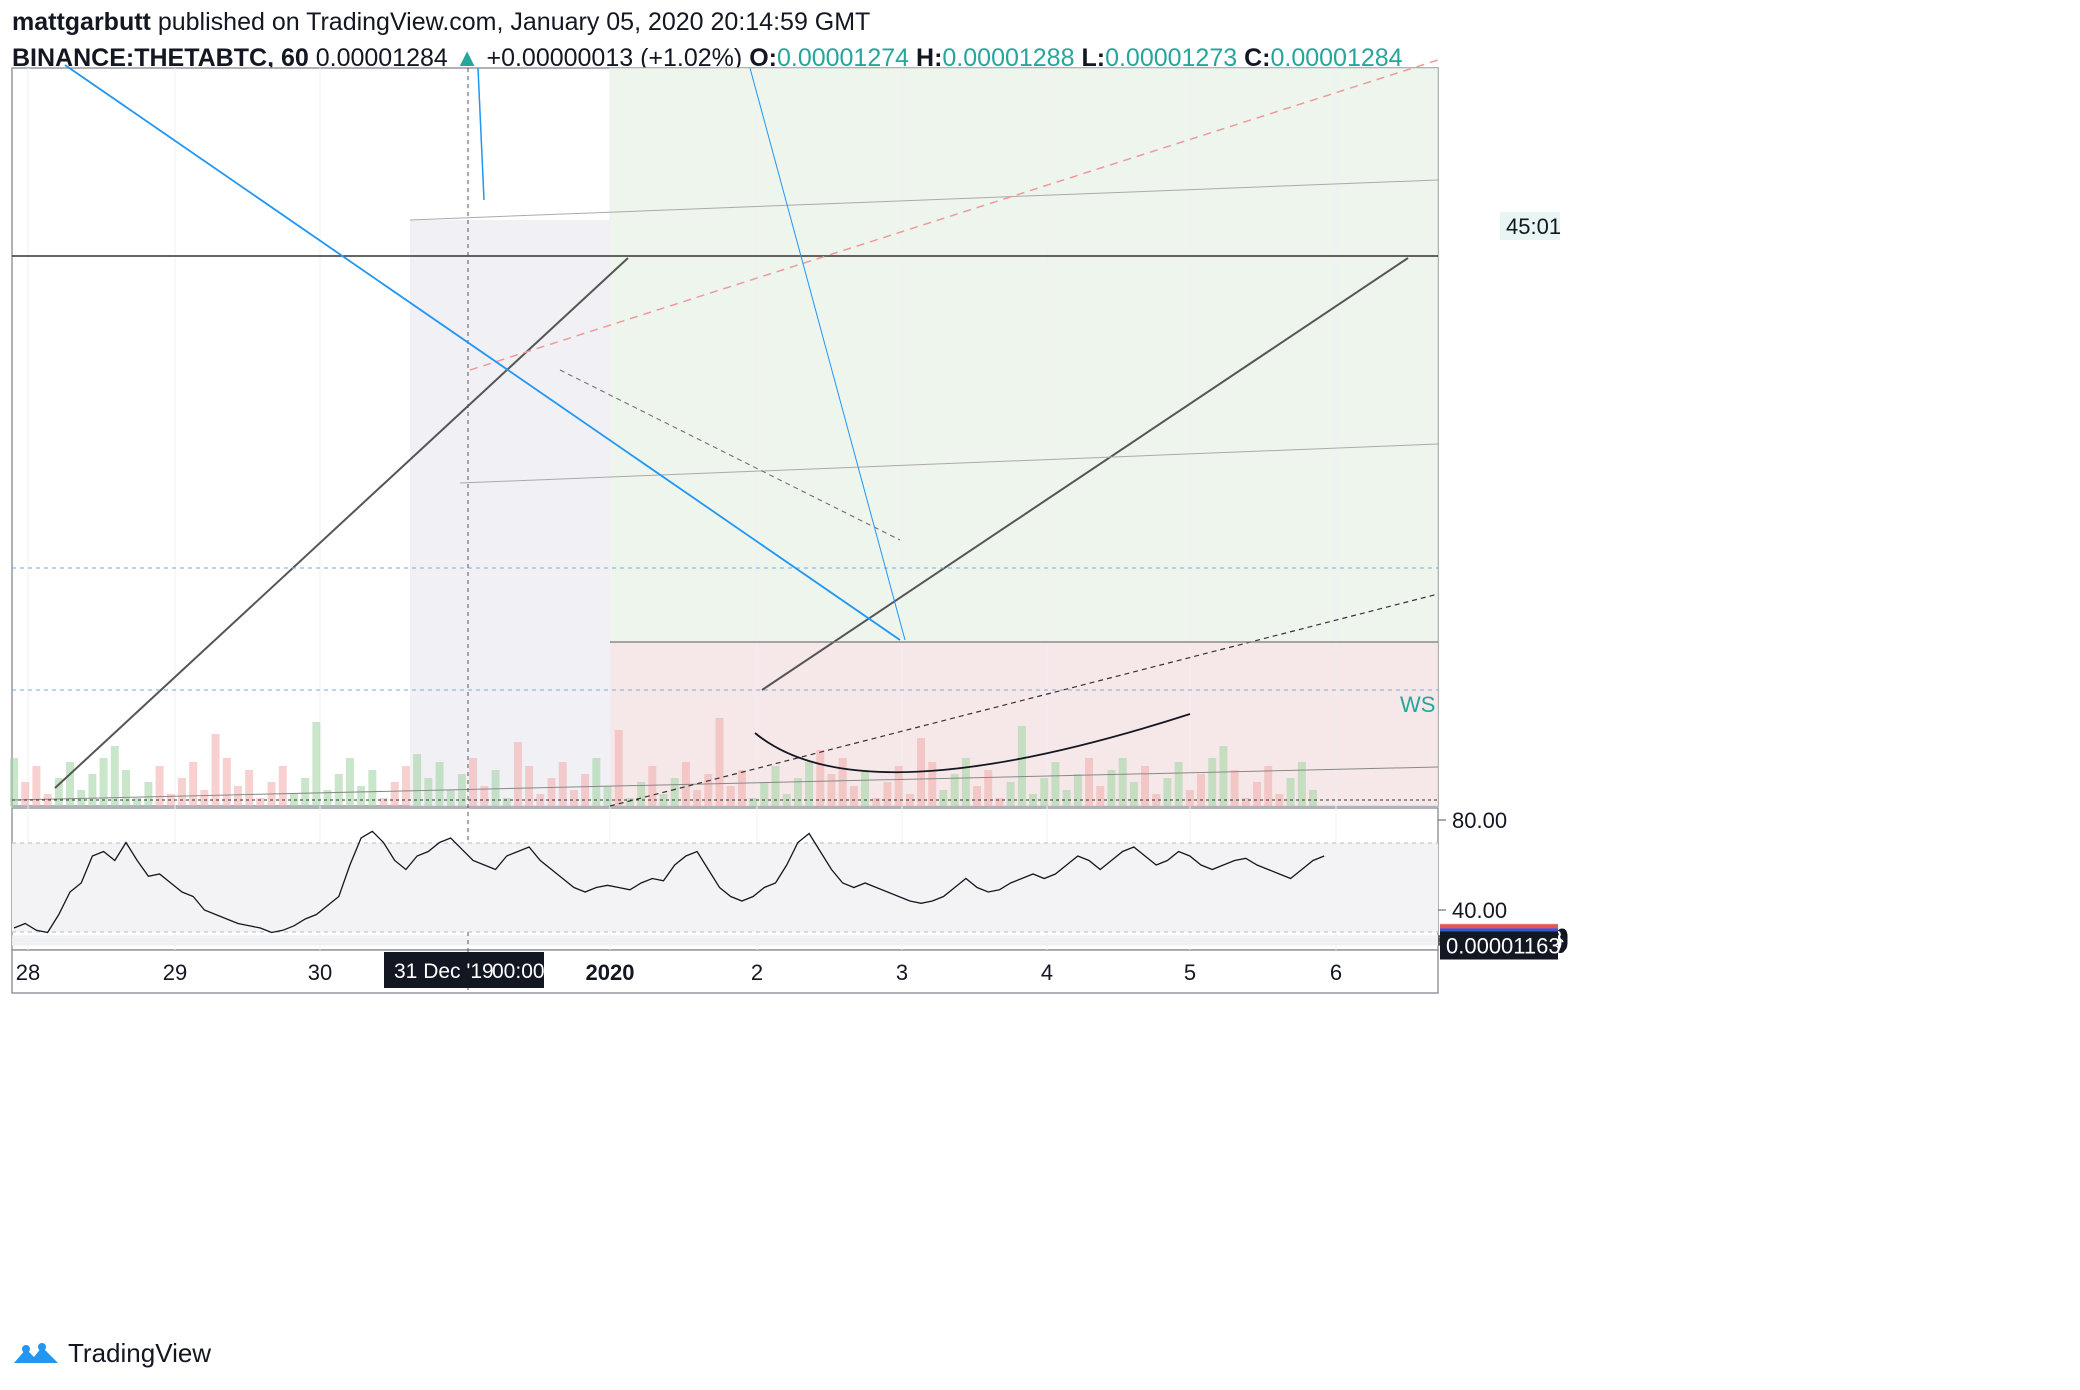  I want to click on rsi-line, so click(669, 882).